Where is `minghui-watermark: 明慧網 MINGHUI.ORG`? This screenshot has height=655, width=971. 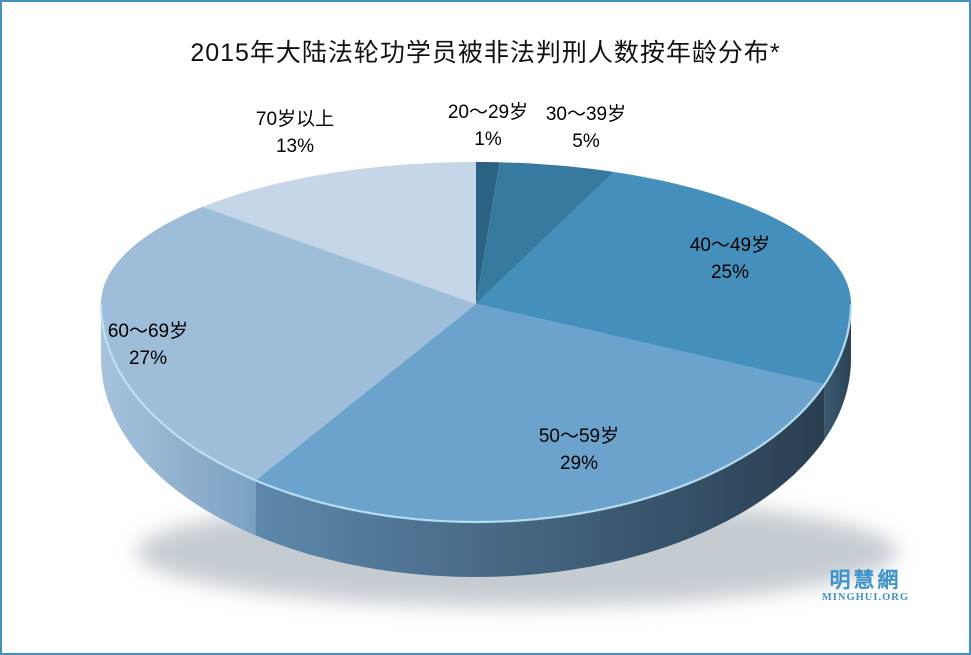
minghui-watermark: 明慧網 MINGHUI.ORG is located at coordinates (865, 586).